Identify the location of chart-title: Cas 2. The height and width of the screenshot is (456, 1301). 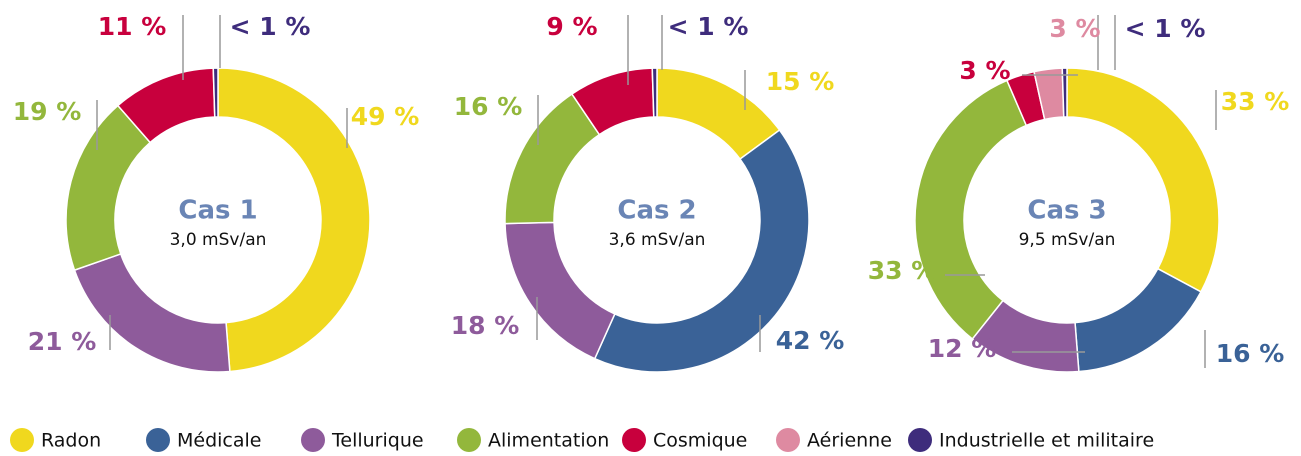
(656, 211).